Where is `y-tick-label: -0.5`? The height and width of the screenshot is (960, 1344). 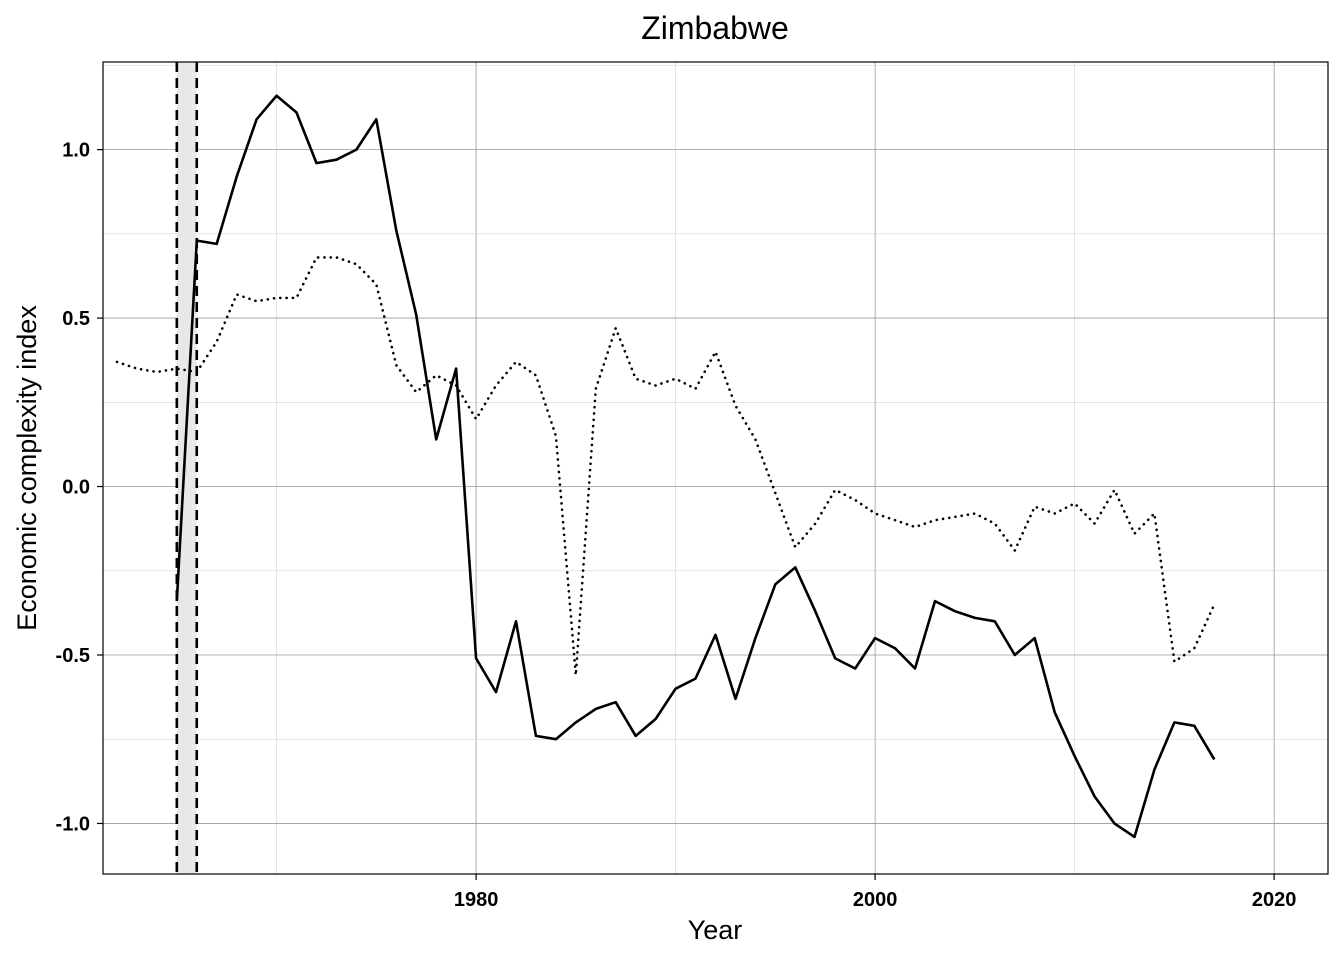
y-tick-label: -0.5 is located at coordinates (73, 656).